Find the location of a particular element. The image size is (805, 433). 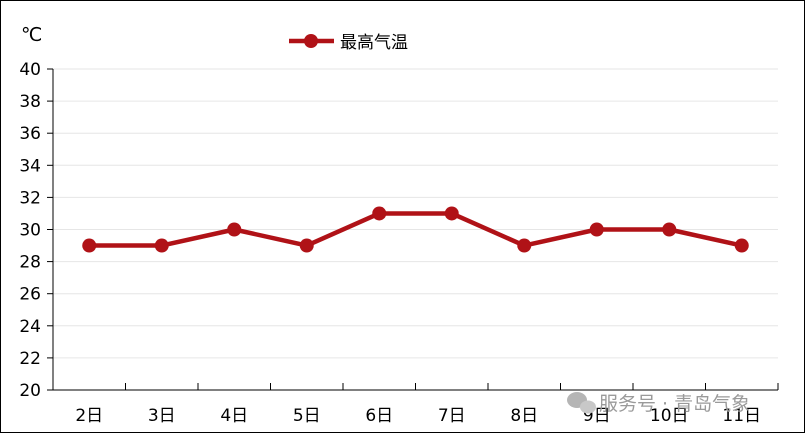

y-tick-label: 40 is located at coordinates (30, 70).